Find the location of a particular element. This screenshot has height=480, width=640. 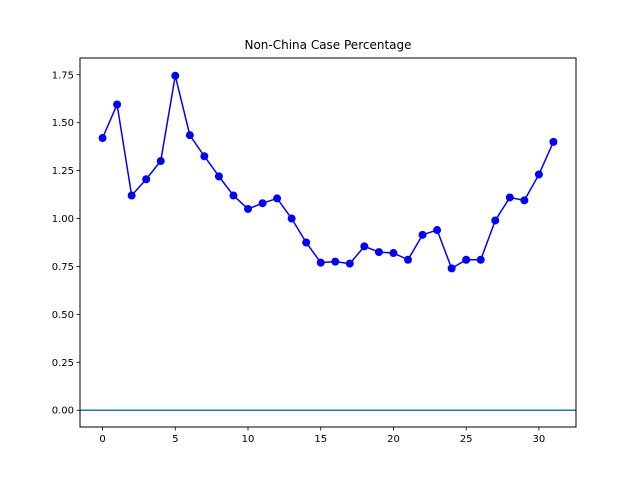

y-tick-label: 1.00 is located at coordinates (63, 219).